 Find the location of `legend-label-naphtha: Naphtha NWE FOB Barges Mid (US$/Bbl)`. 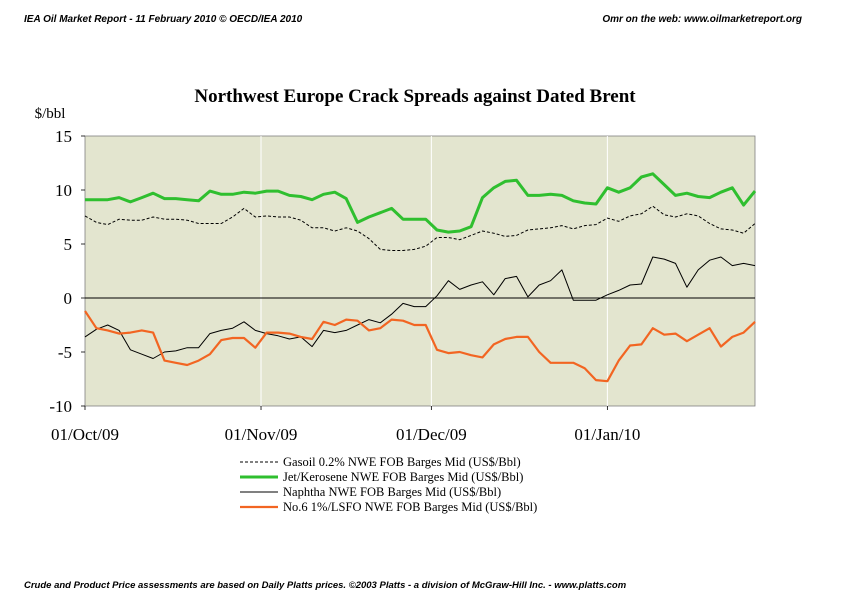

legend-label-naphtha: Naphtha NWE FOB Barges Mid (US$/Bbl) is located at coordinates (392, 492).